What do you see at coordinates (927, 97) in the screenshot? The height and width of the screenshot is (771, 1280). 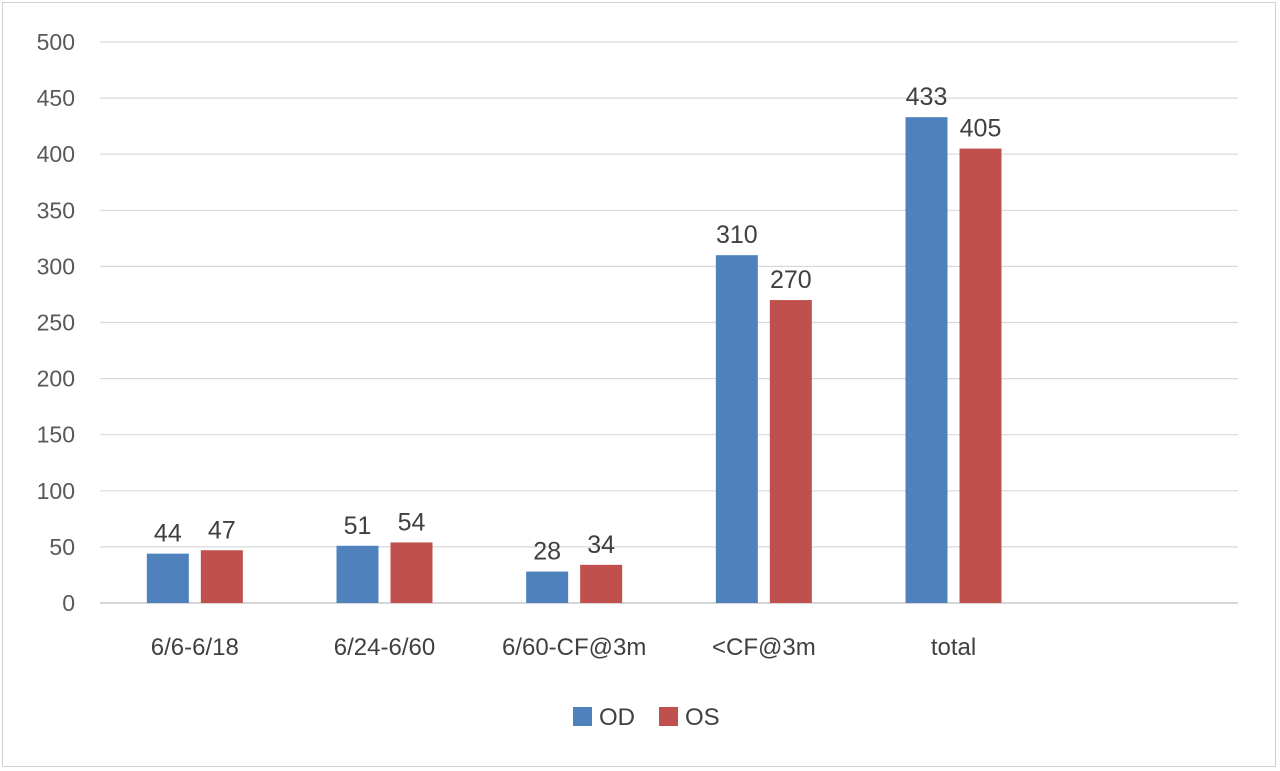 I see `data-label: 433` at bounding box center [927, 97].